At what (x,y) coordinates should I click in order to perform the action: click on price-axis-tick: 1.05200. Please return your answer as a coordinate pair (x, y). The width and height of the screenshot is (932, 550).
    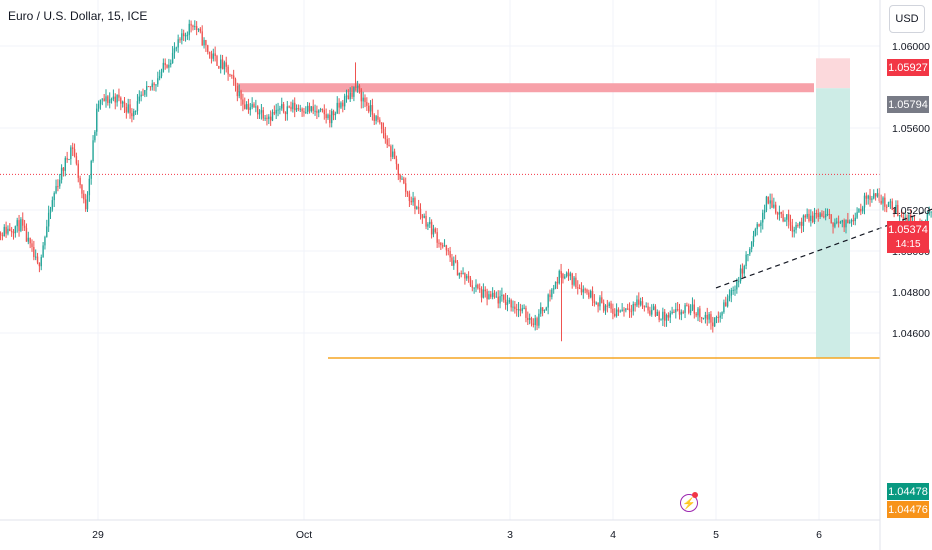
    Looking at the image, I should click on (911, 211).